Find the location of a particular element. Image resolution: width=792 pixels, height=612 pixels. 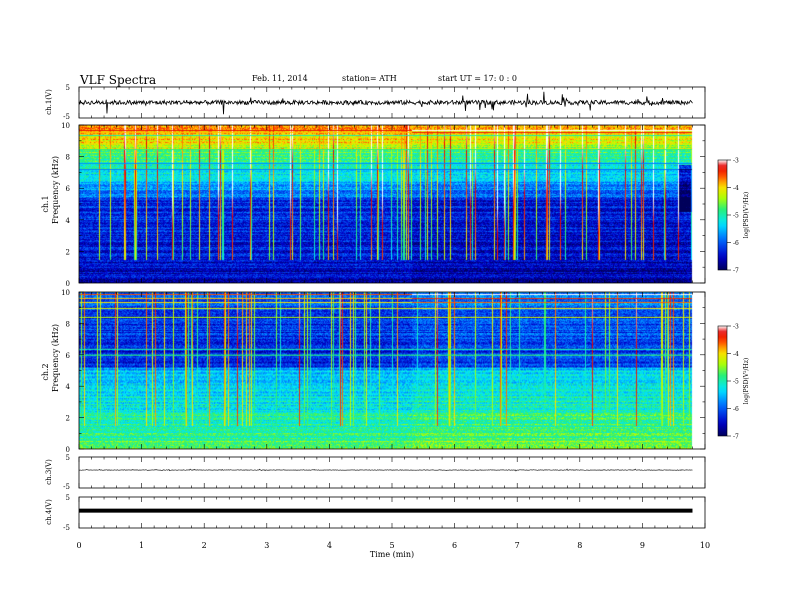

date-label: Feb. 11, 2014 is located at coordinates (280, 78).